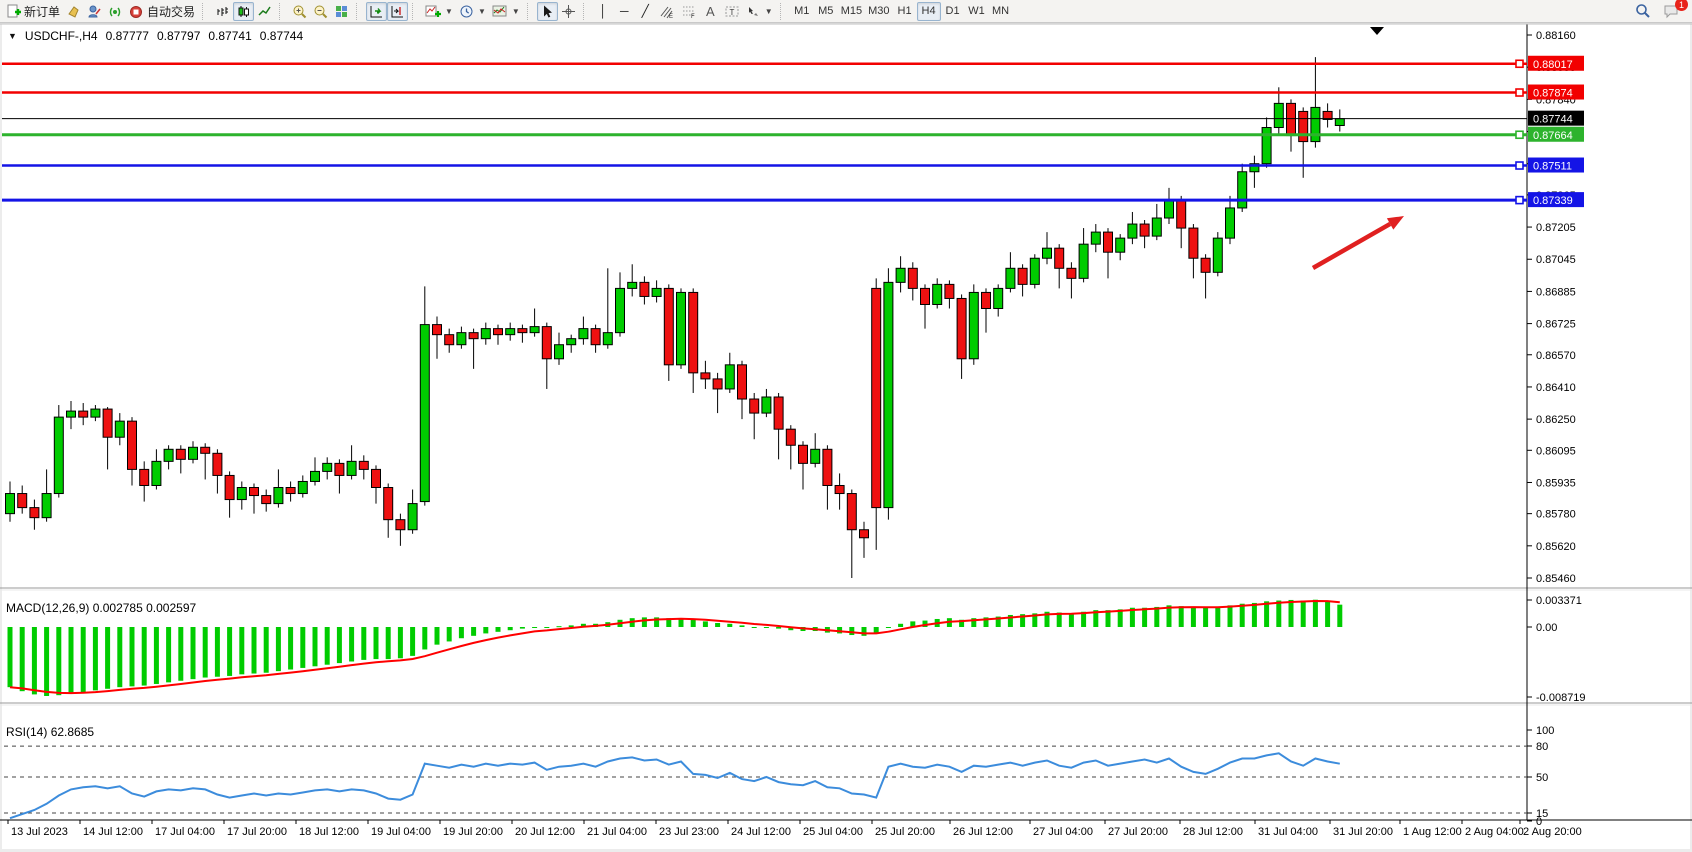 The width and height of the screenshot is (1692, 852). What do you see at coordinates (928, 11) in the screenshot?
I see `timeframe-h4: H4` at bounding box center [928, 11].